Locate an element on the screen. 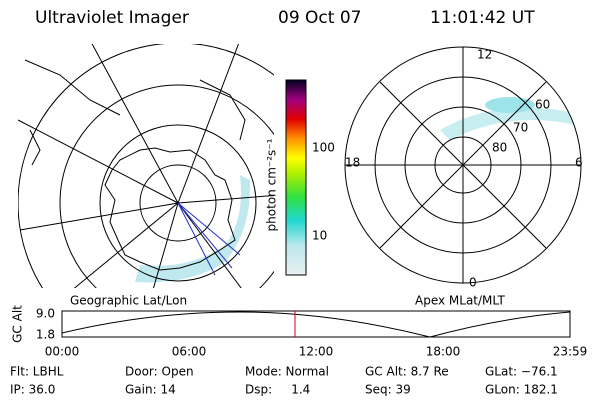 The height and width of the screenshot is (400, 600). mlat-label: 60 is located at coordinates (542, 105).